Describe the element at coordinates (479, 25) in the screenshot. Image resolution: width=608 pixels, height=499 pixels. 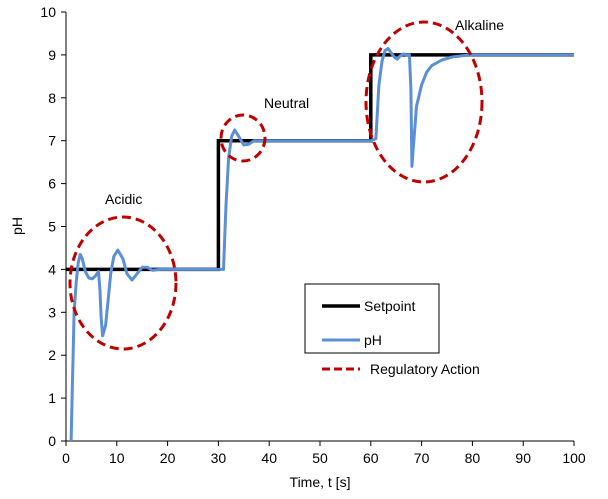
I see `annotation-alkaline: Alkaline` at that location.